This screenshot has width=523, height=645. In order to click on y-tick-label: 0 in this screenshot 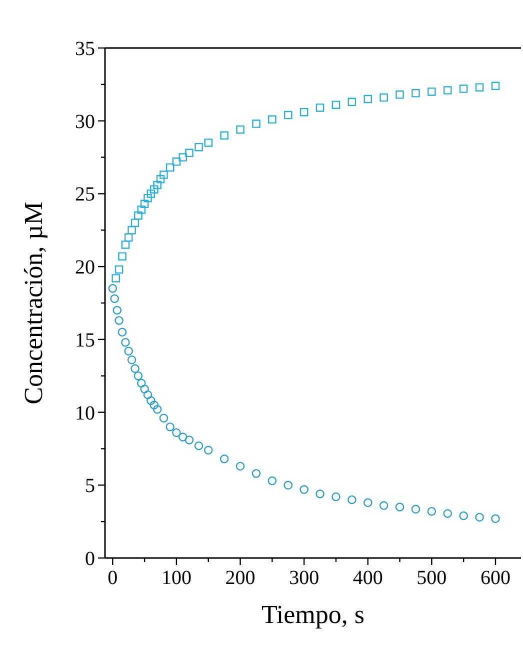, I will do `click(90, 559)`.